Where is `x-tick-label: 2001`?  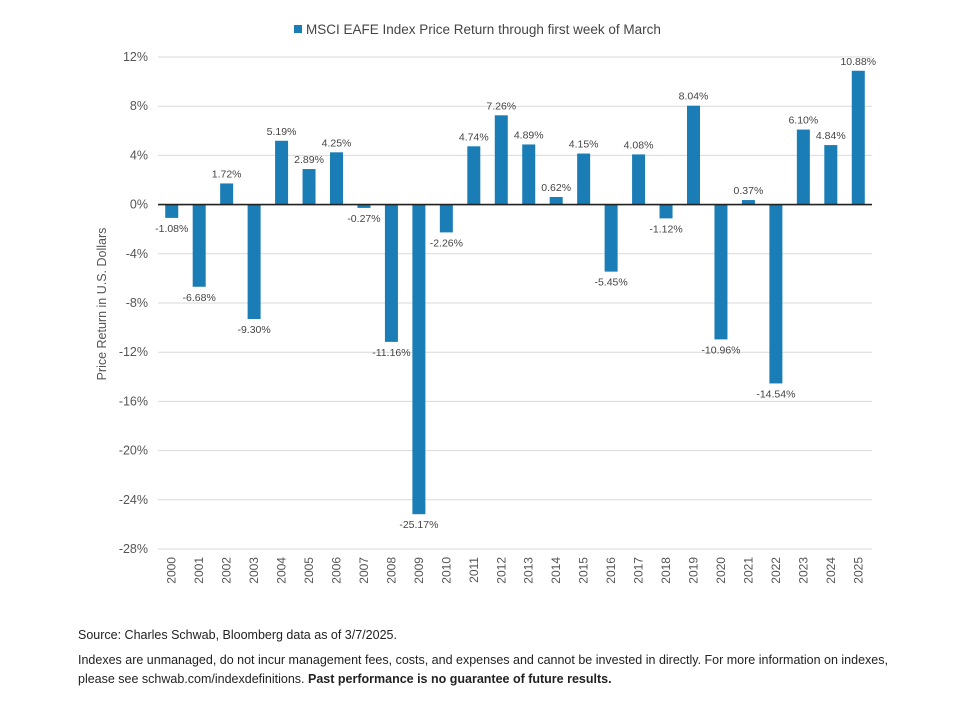
x-tick-label: 2001 is located at coordinates (199, 570).